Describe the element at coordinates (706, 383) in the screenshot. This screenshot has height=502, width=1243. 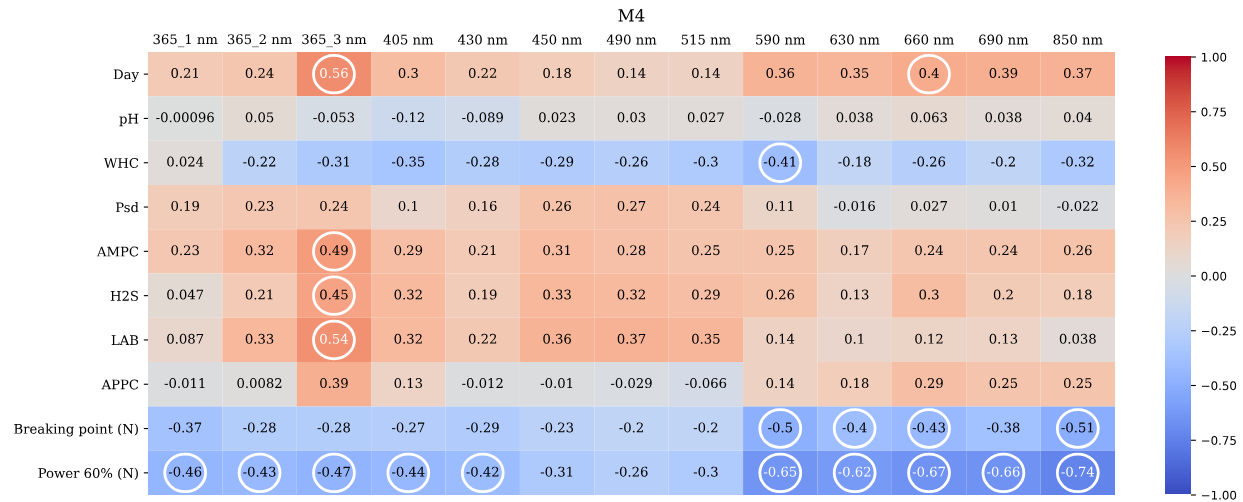
I see `data-label: -0.066` at that location.